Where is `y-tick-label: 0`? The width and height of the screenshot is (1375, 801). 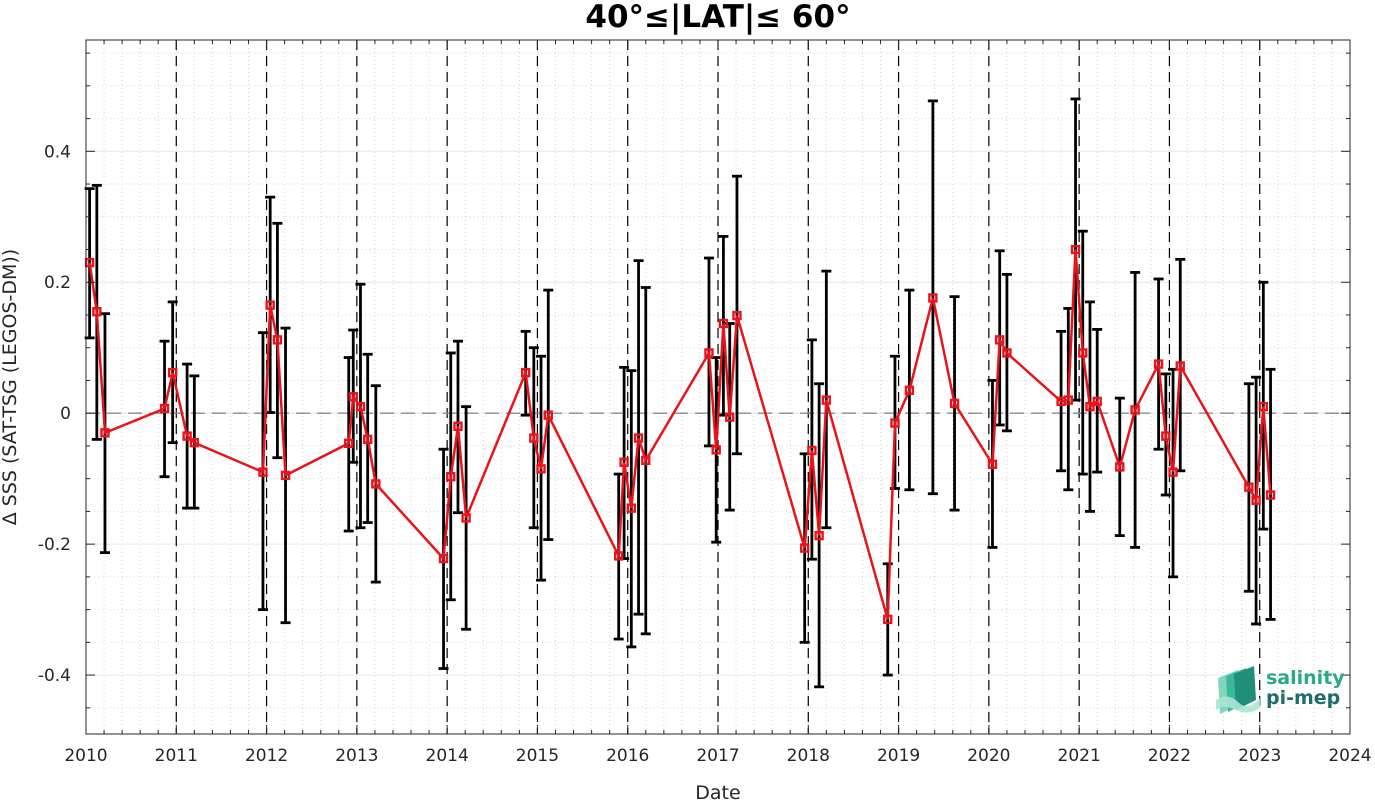 y-tick-label: 0 is located at coordinates (65, 414).